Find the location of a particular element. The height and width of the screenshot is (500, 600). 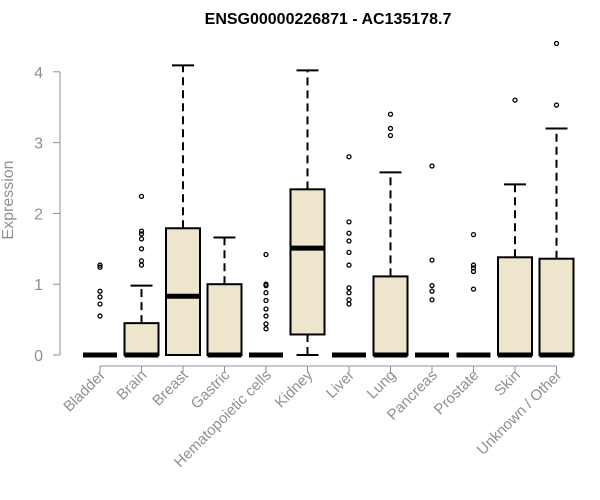

box-pancreas is located at coordinates (432, 260).